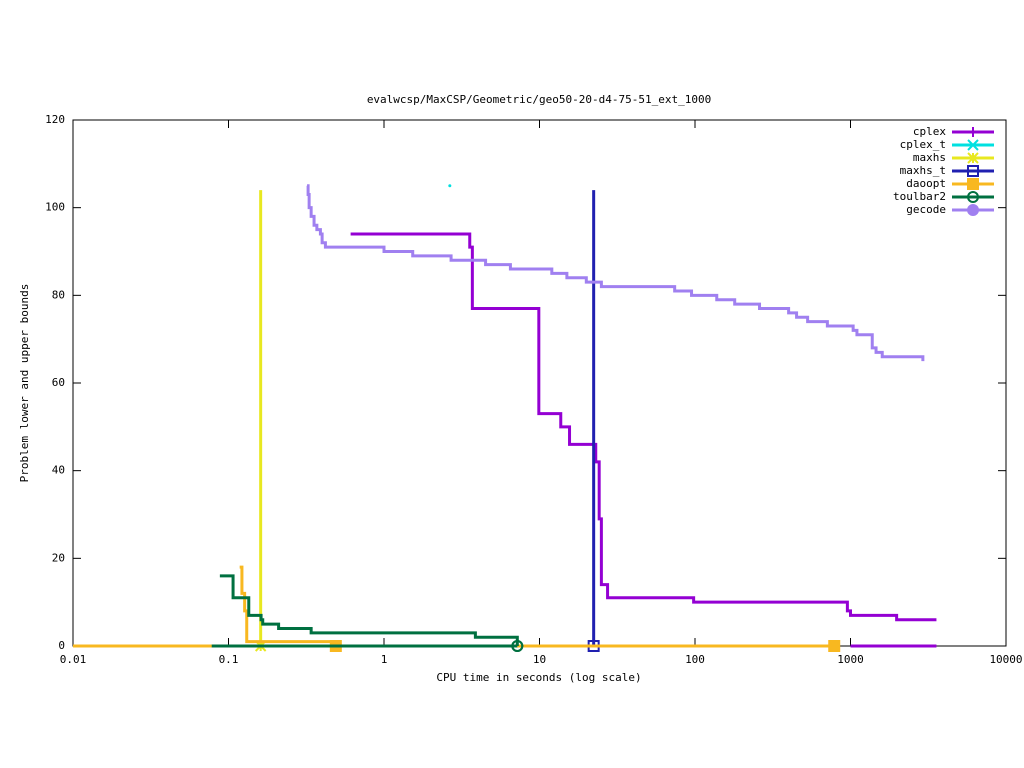  Describe the element at coordinates (24, 383) in the screenshot. I see `y-axis-label: Problem lower and upper bounds` at that location.